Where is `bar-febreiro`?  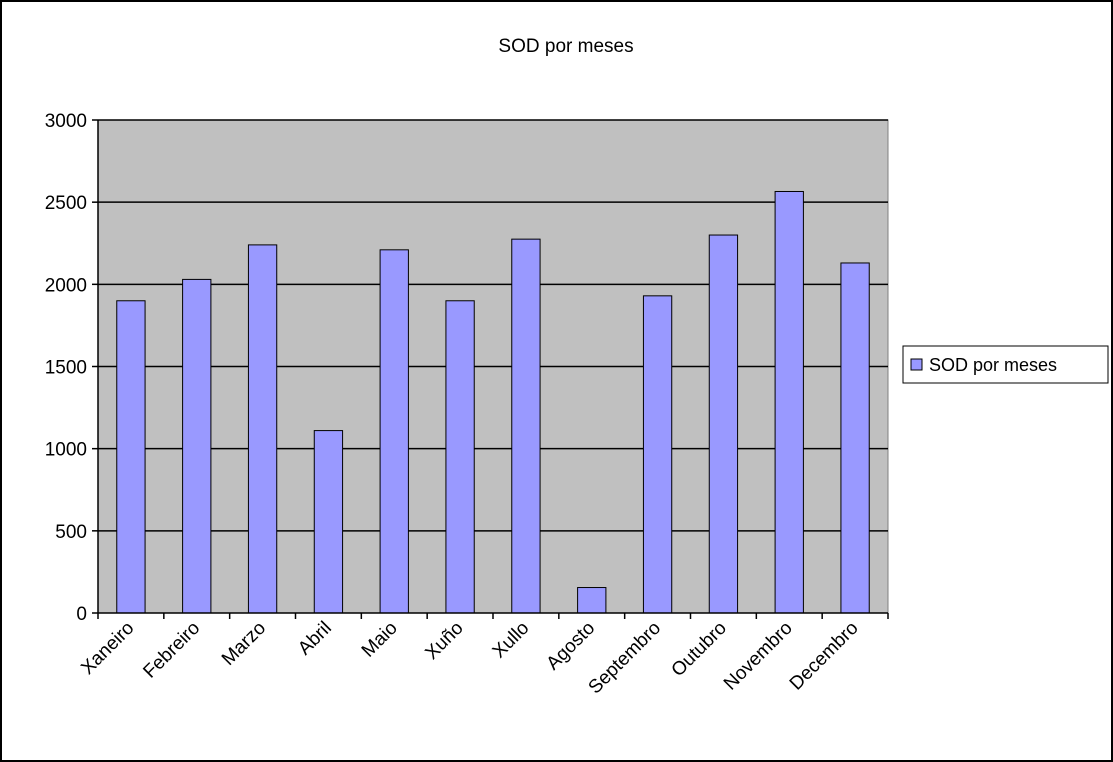
bar-febreiro is located at coordinates (197, 446).